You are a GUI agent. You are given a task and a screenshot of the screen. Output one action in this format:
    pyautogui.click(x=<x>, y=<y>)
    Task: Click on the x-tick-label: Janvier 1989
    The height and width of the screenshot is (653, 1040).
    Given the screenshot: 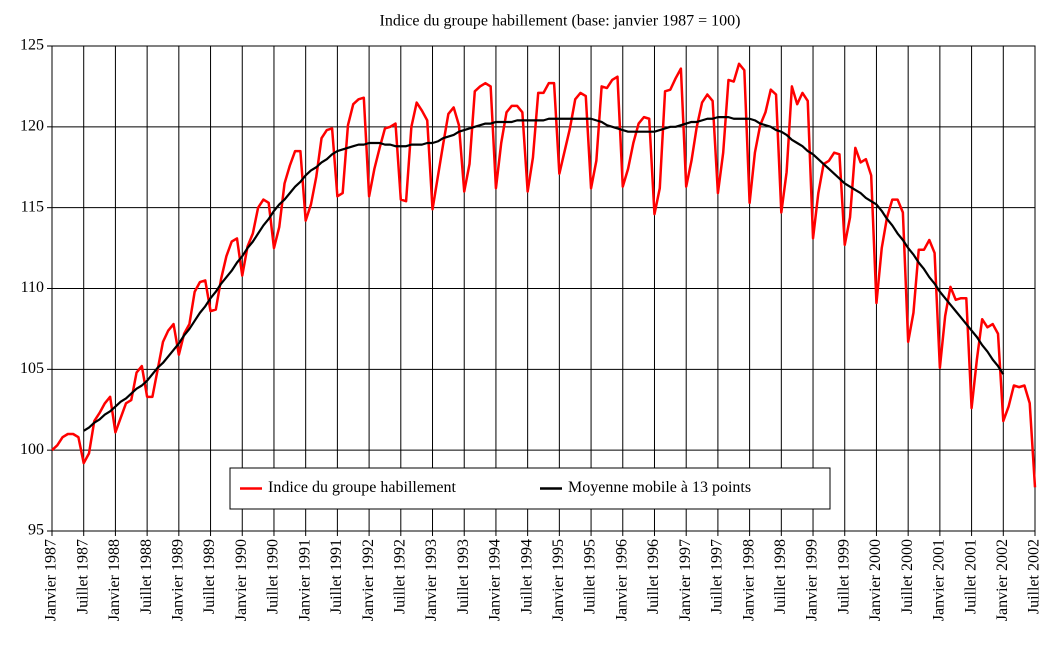 What is the action you would take?
    pyautogui.click(x=178, y=580)
    